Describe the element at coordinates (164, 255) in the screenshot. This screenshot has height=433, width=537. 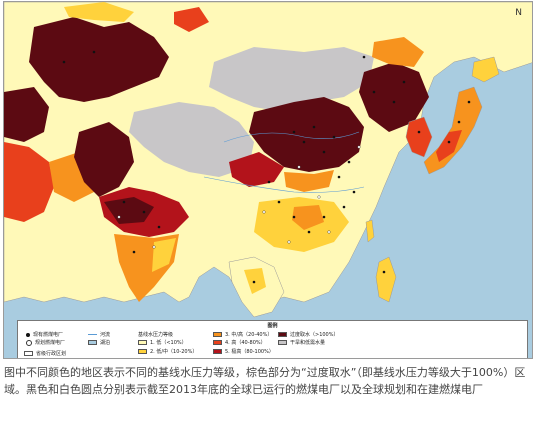
I see `lowmid-india` at that location.